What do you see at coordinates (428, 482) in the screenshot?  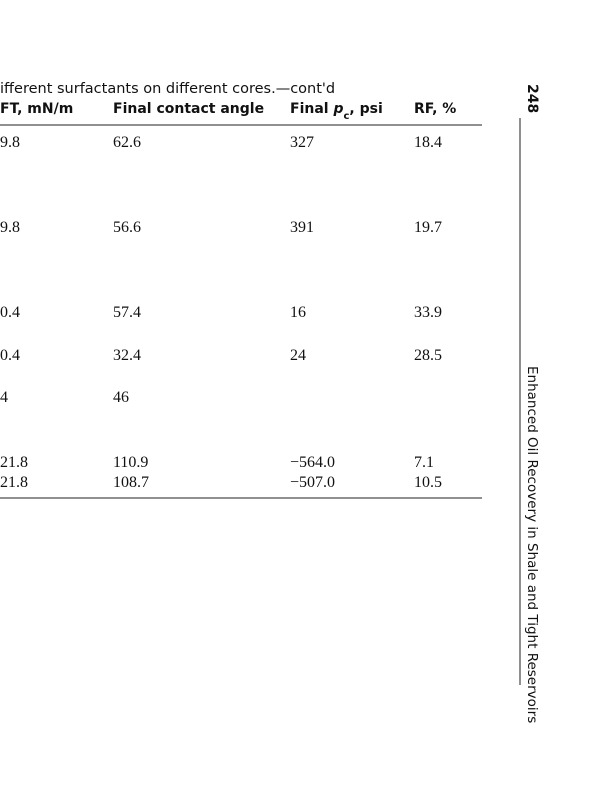 I see `table-cell: 10.5` at bounding box center [428, 482].